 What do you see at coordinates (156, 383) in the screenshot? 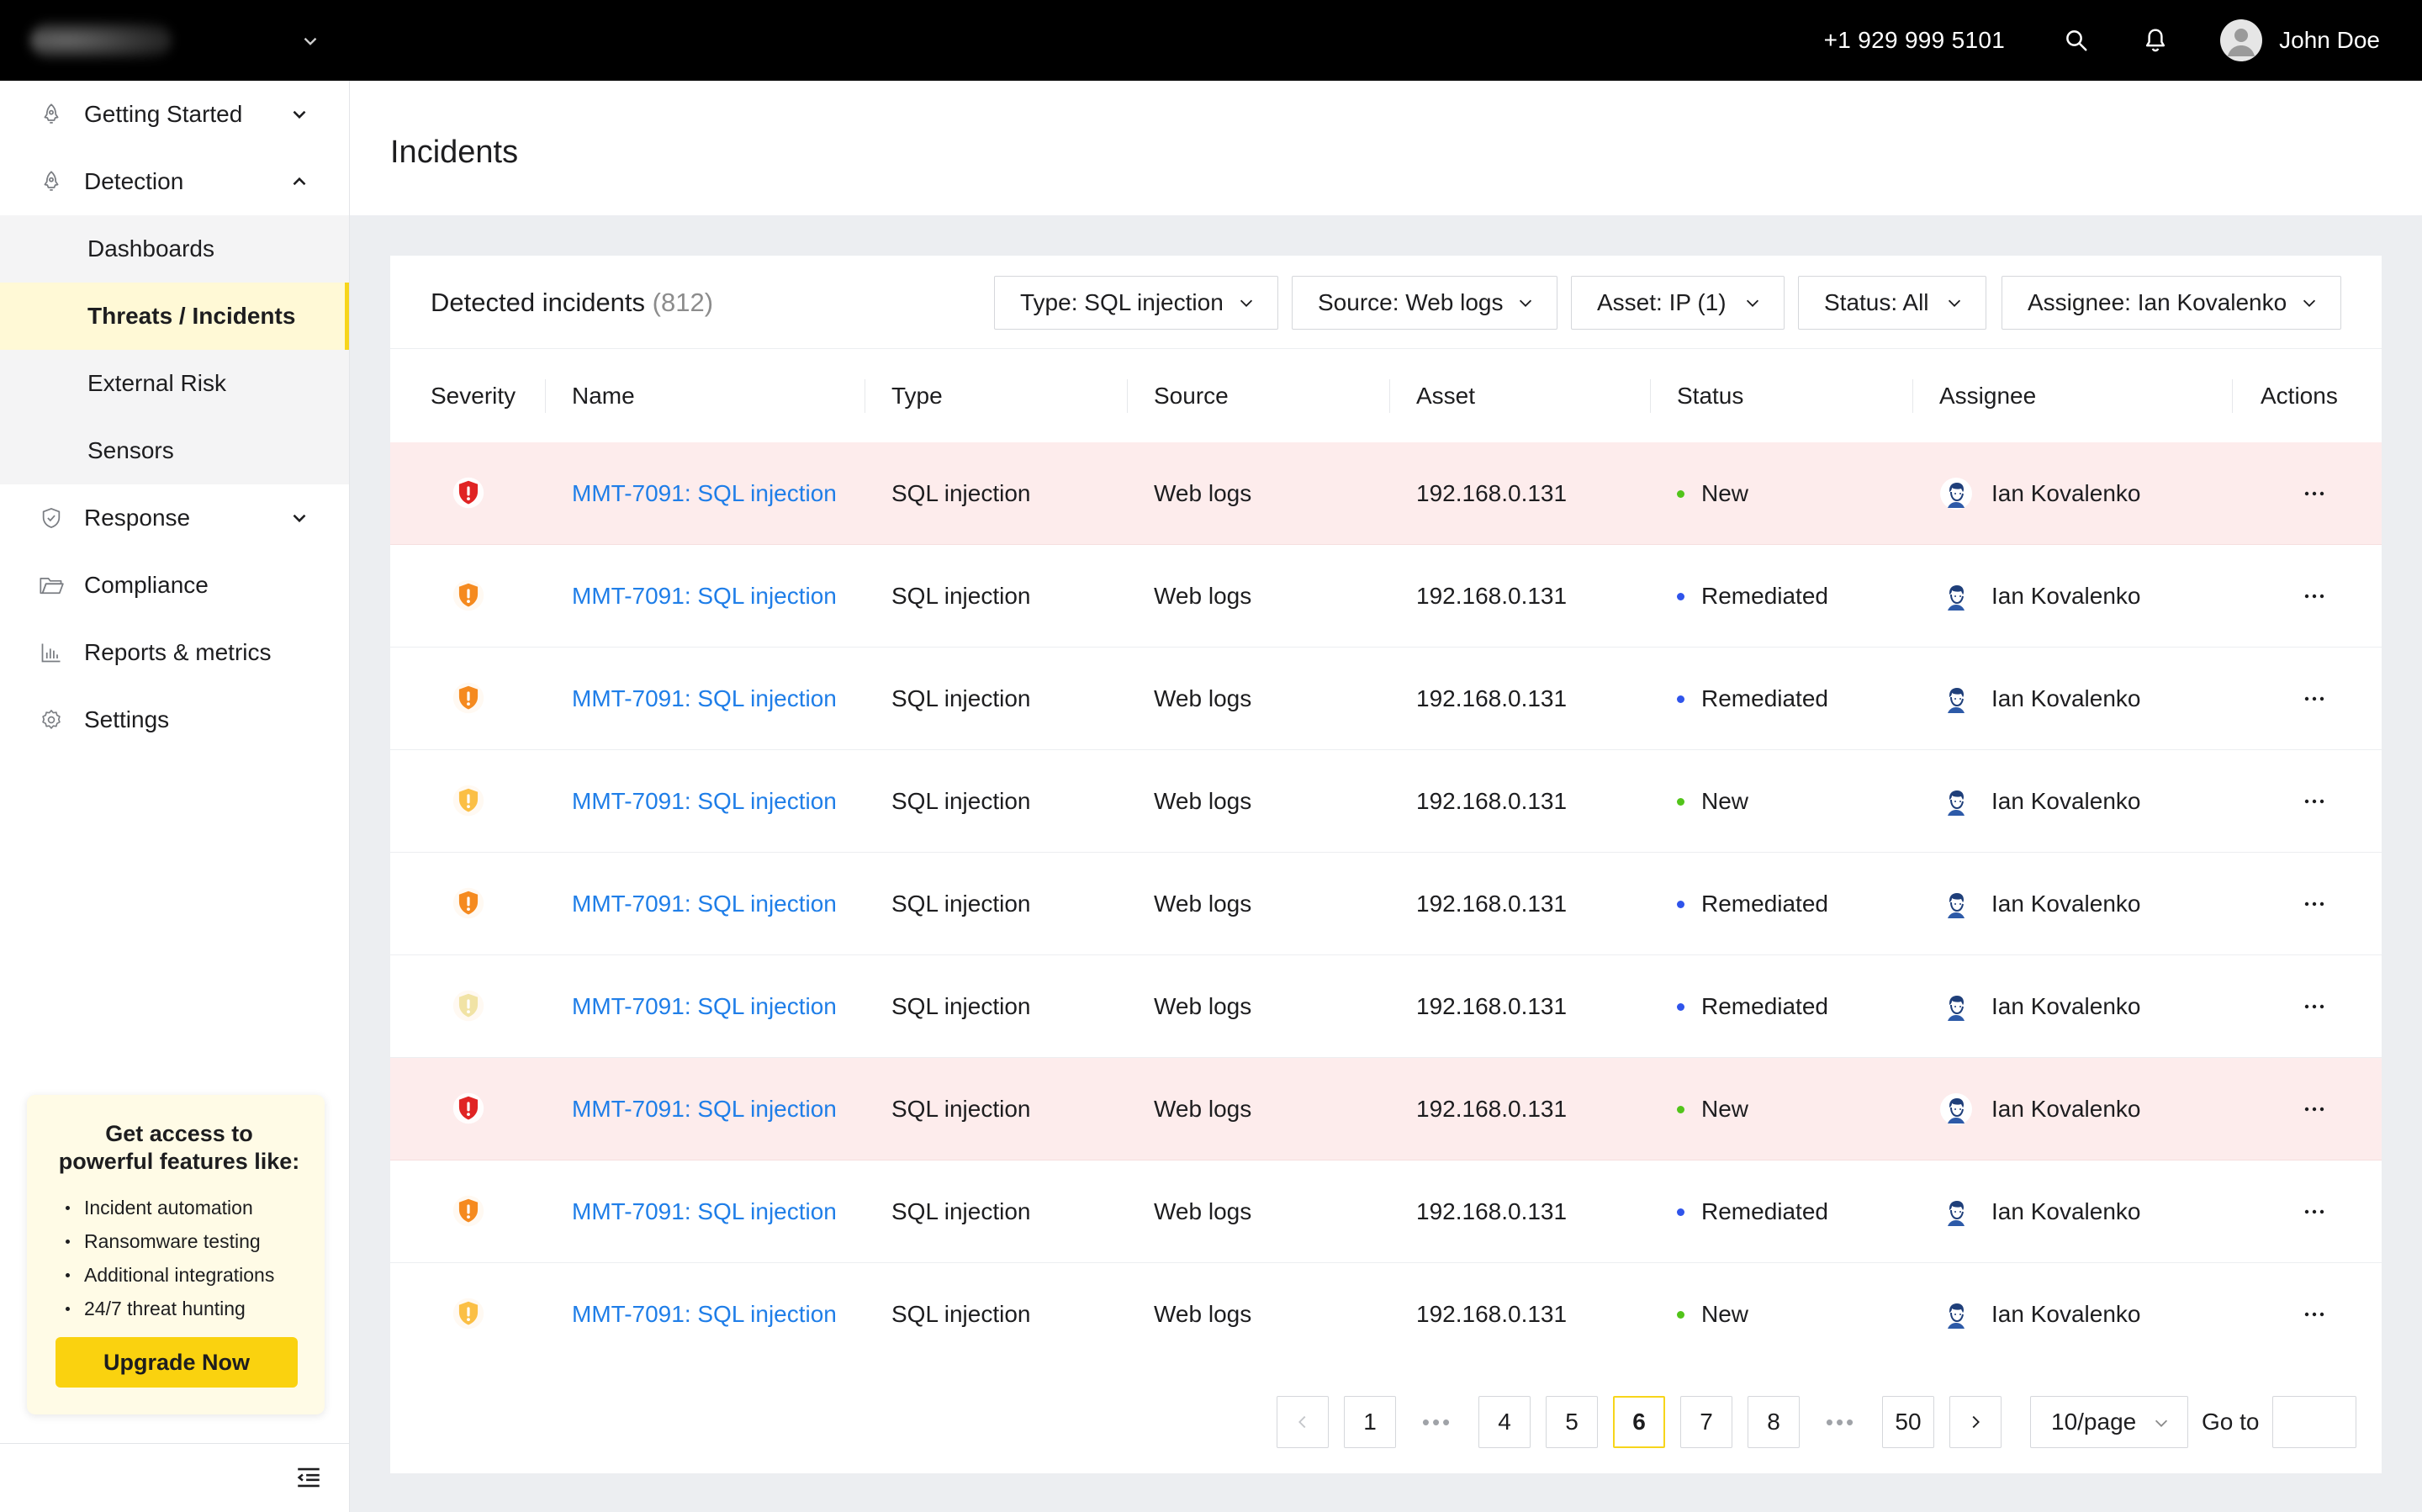
I see `sidebar-item-external-risk: External Risk` at bounding box center [156, 383].